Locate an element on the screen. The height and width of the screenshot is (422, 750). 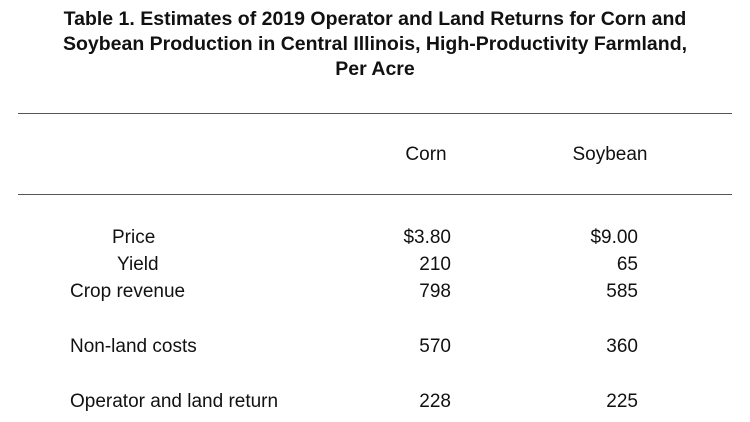
cell-corn-price: $3.80 is located at coordinates (427, 237).